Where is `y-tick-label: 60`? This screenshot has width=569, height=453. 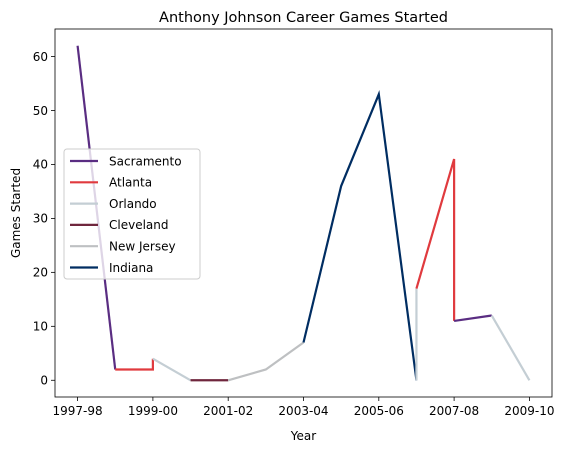 y-tick-label: 60 is located at coordinates (40, 57).